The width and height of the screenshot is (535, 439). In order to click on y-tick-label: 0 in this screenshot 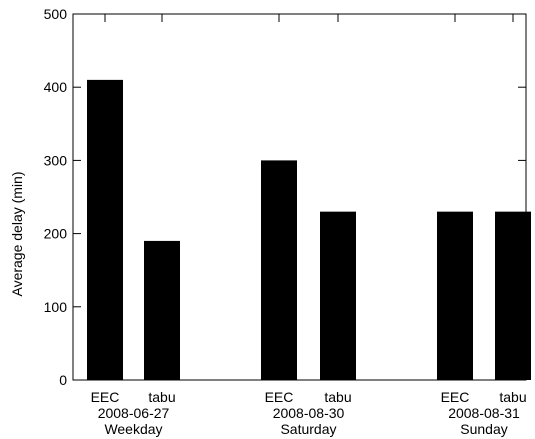, I will do `click(63, 380)`.